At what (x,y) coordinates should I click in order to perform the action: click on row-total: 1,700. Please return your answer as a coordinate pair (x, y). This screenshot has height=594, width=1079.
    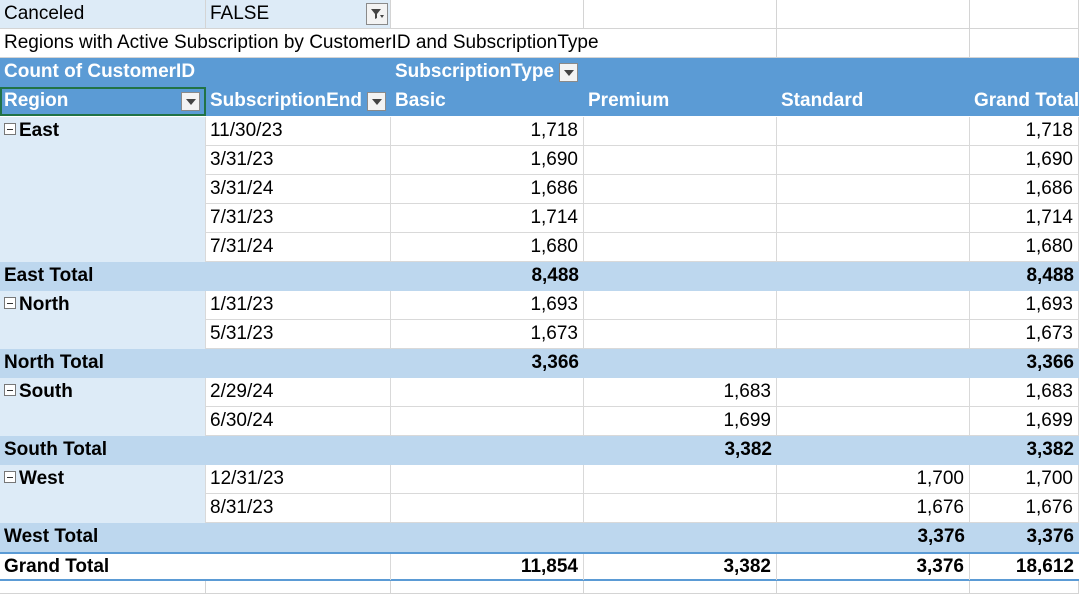
    Looking at the image, I should click on (1024, 479).